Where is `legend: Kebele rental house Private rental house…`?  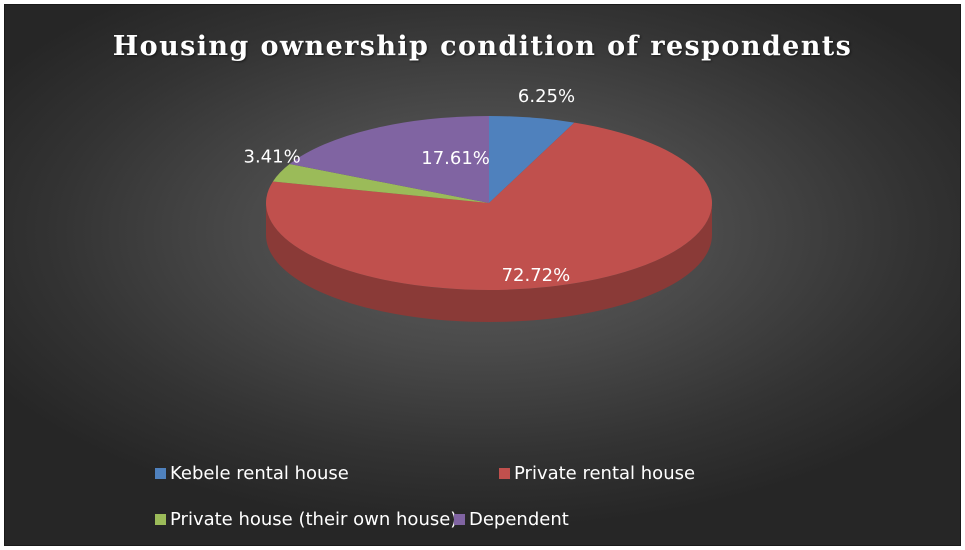 legend: Kebele rental house Private rental house… is located at coordinates (505, 497).